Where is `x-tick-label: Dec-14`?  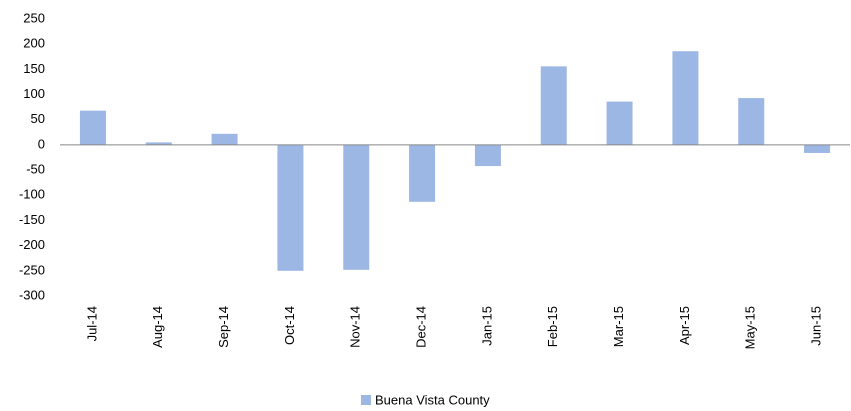
x-tick-label: Dec-14 is located at coordinates (421, 327).